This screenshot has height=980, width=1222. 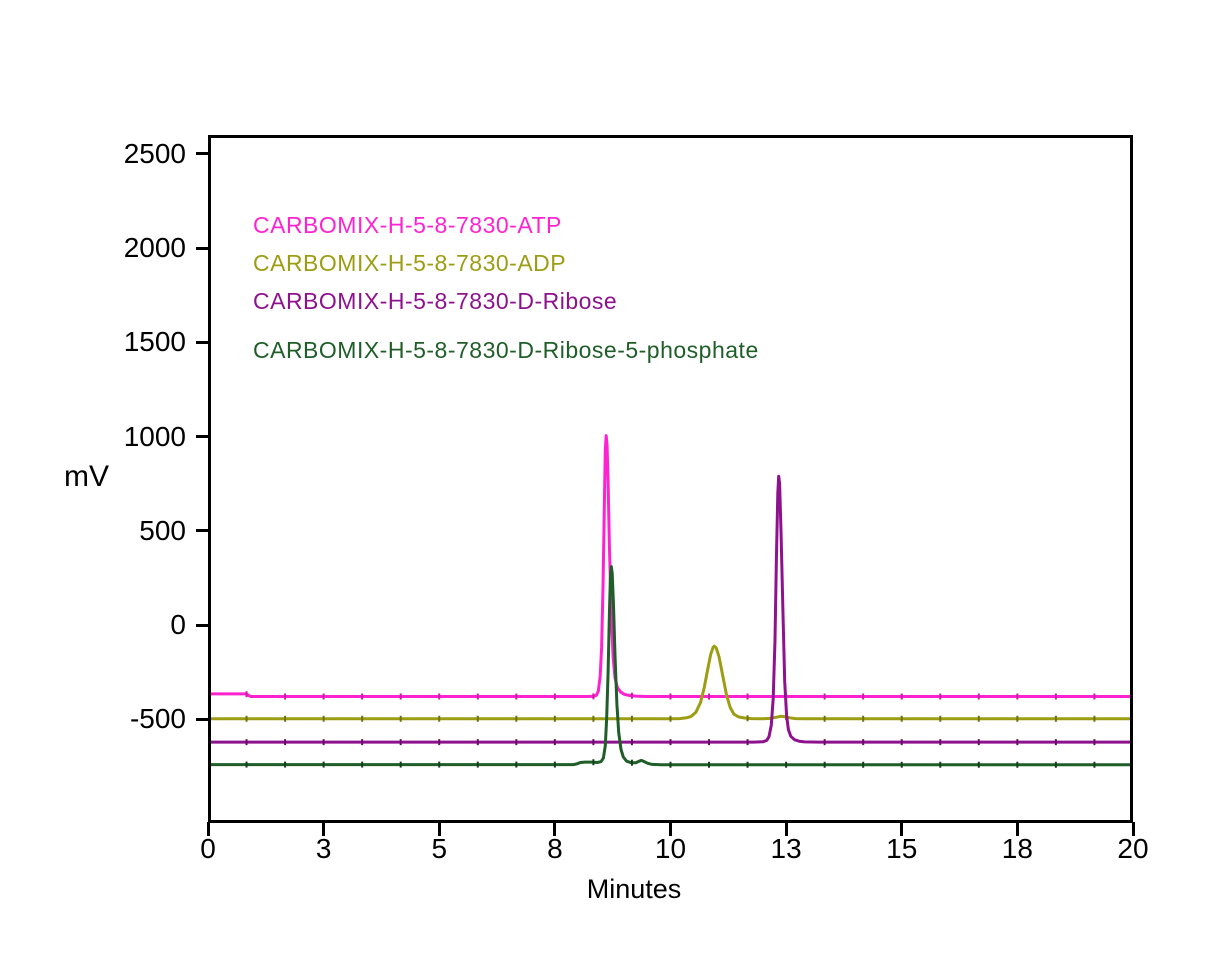 I want to click on y-tick-label: 2500, so click(x=154, y=153).